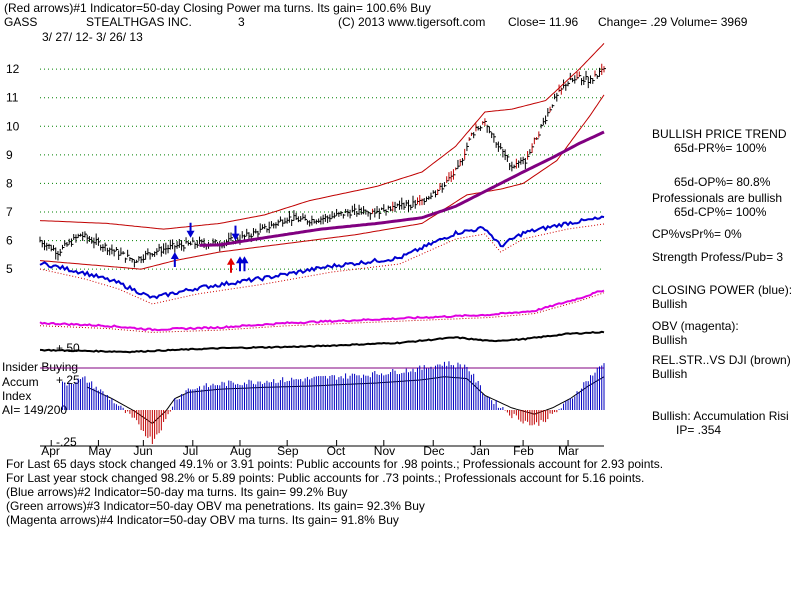  Describe the element at coordinates (35, 410) in the screenshot. I see `ai-label: AI= 149/200` at that location.